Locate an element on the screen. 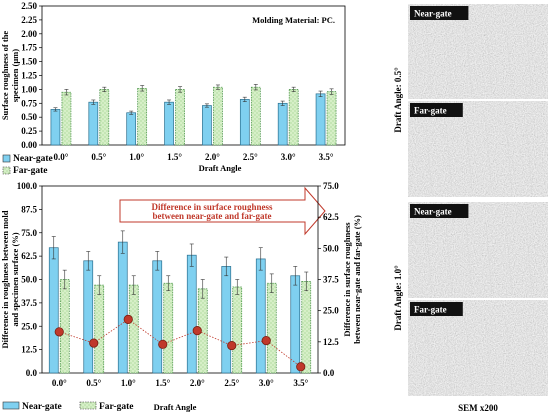 This screenshot has width=550, height=417. chart1-y-axis-label-line: specimen (μm) is located at coordinates (15, 75).